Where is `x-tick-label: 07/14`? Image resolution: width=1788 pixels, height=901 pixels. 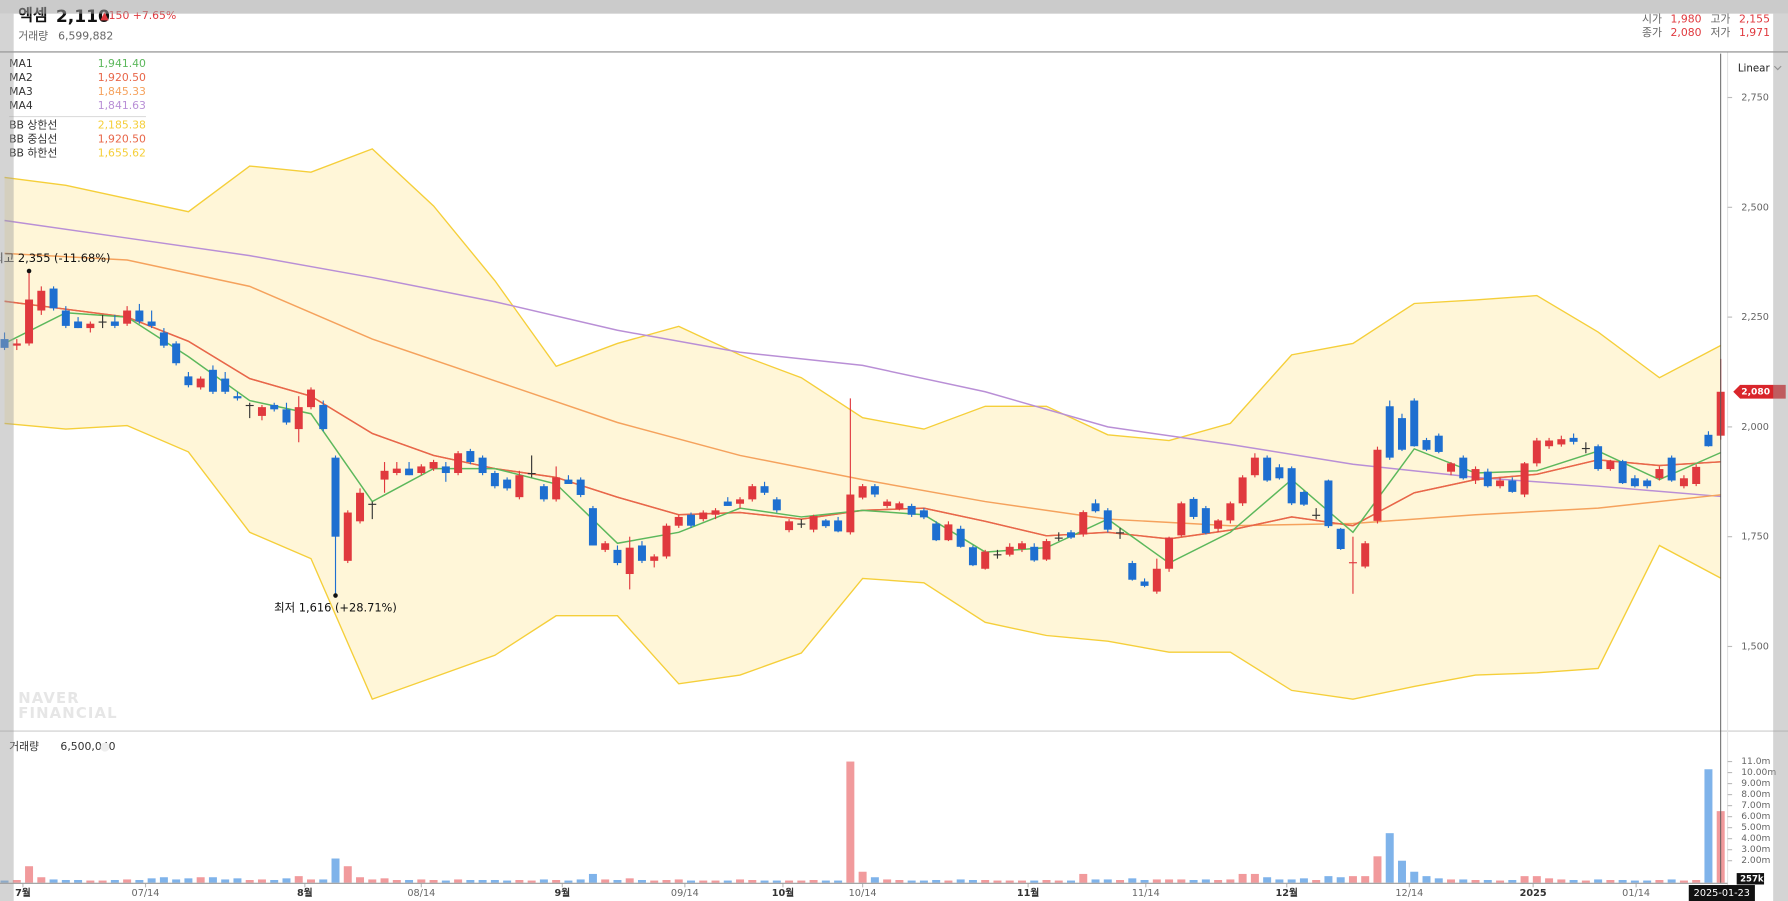 x-tick-label: 07/14 is located at coordinates (146, 893).